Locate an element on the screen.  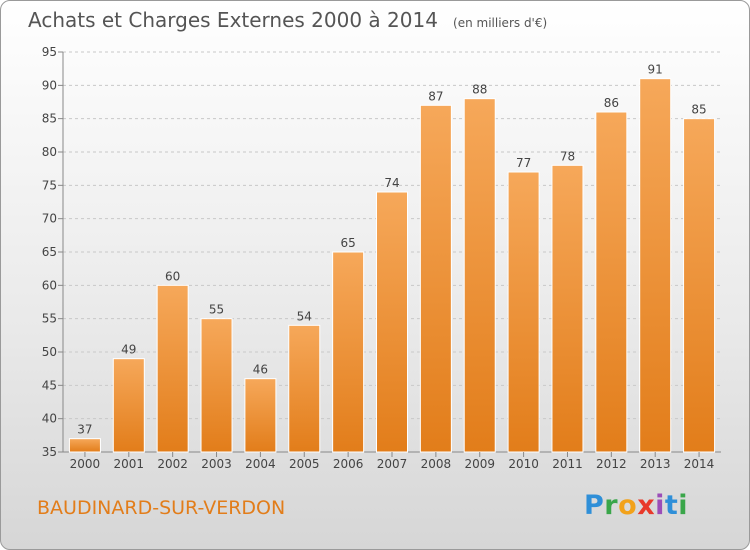
x-tick-label: 2009 is located at coordinates (479, 464).